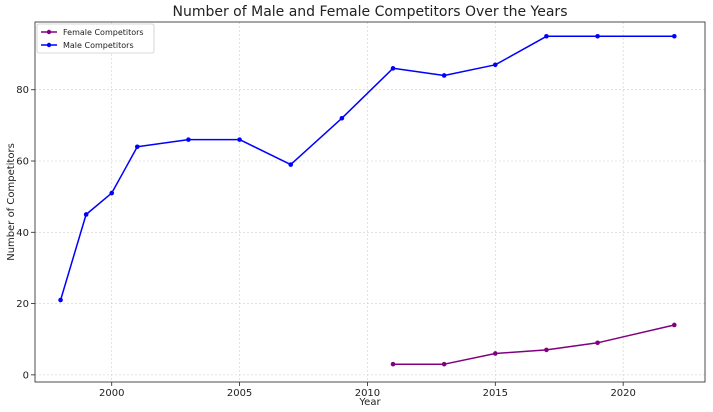 This screenshot has width=713, height=412. What do you see at coordinates (49, 32) in the screenshot?
I see `legend-marker-female` at bounding box center [49, 32].